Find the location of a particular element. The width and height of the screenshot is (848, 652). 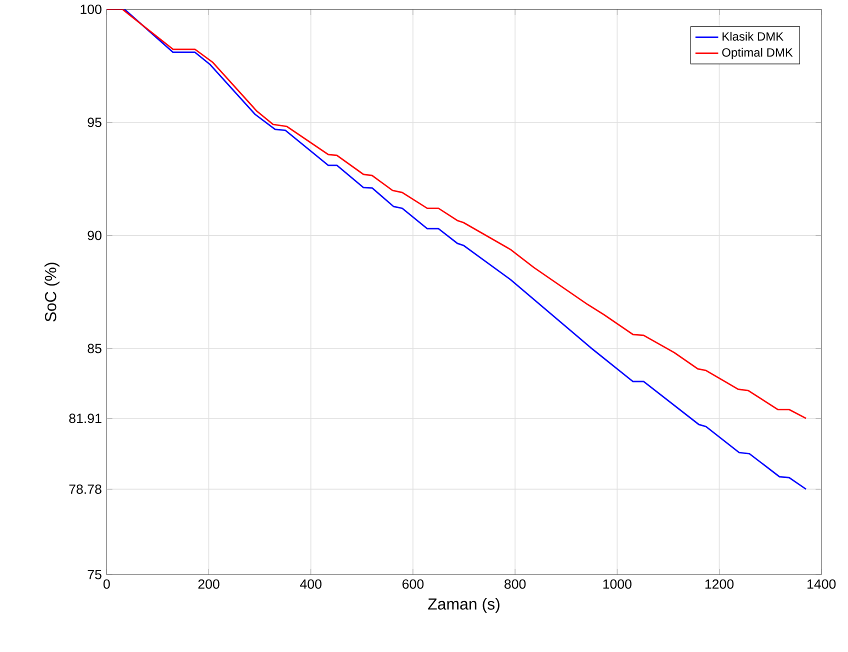

x-tick-label: 1200 is located at coordinates (719, 584).